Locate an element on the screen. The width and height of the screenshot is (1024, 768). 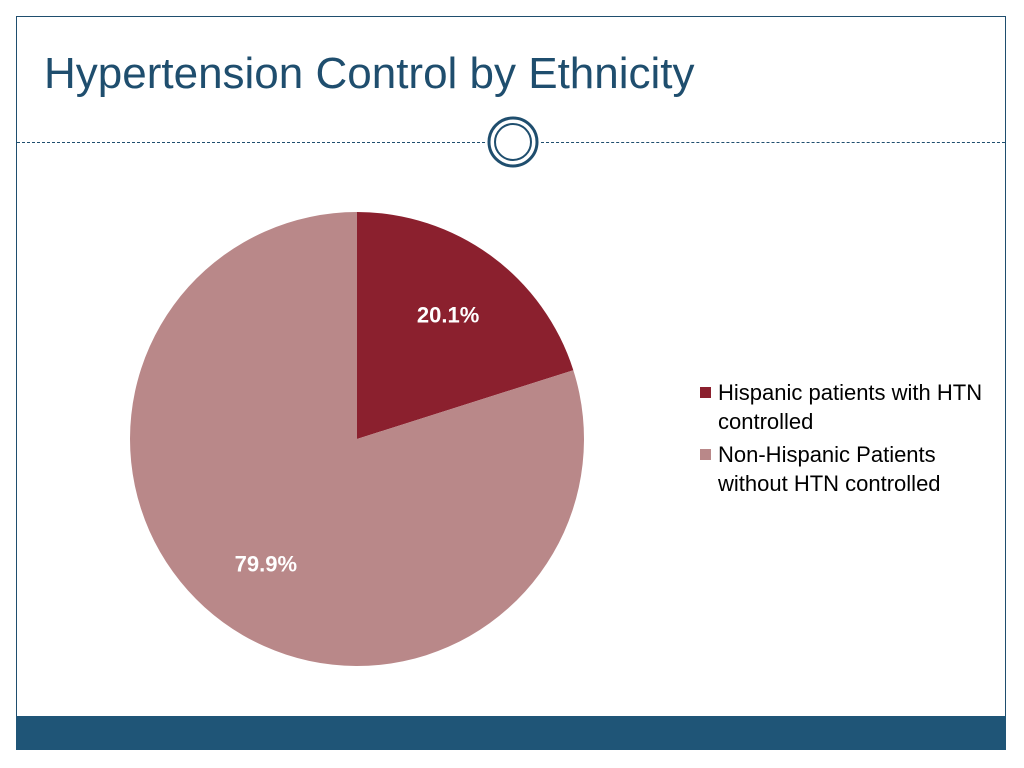
legend-item-hispanic: Hispanic patients with HTN controlled is located at coordinates (843, 407).